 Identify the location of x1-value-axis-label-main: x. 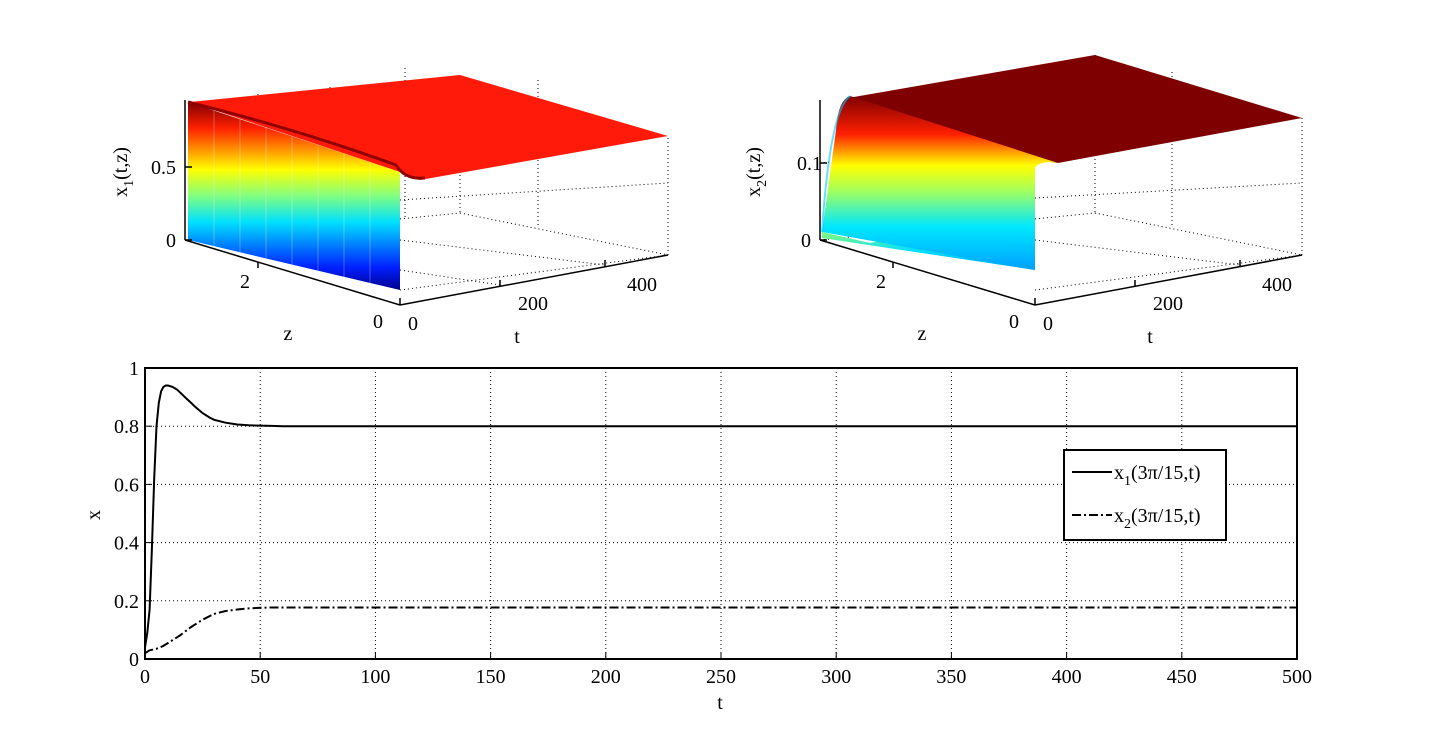
(121, 192).